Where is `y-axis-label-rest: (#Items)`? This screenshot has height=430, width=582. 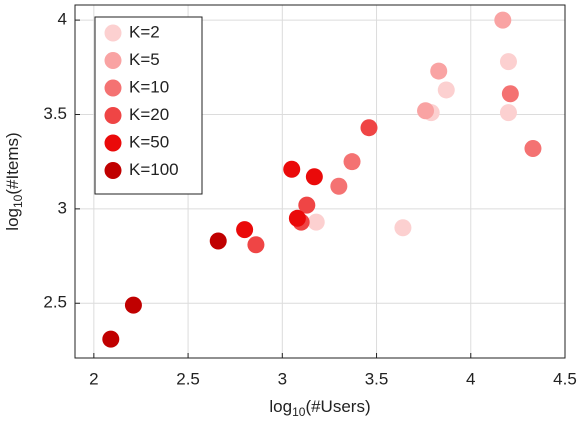
y-axis-label-rest: (#Items) is located at coordinates (12, 163).